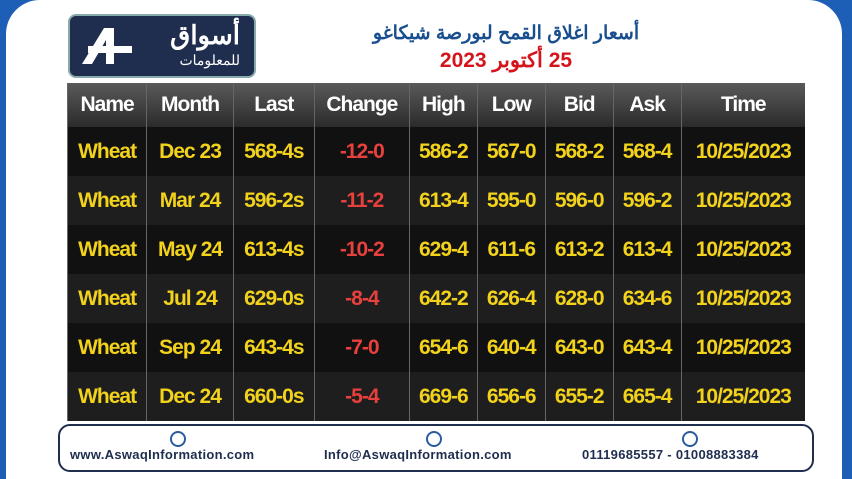 This screenshot has height=479, width=852. Describe the element at coordinates (106, 105) in the screenshot. I see `column-header: Name` at that location.